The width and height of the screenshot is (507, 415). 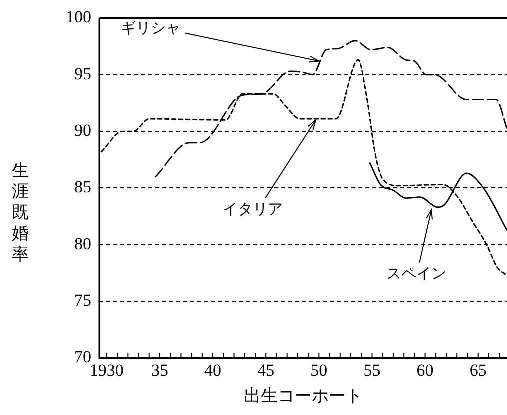 I want to click on x-tick-label: 55, so click(x=372, y=370).